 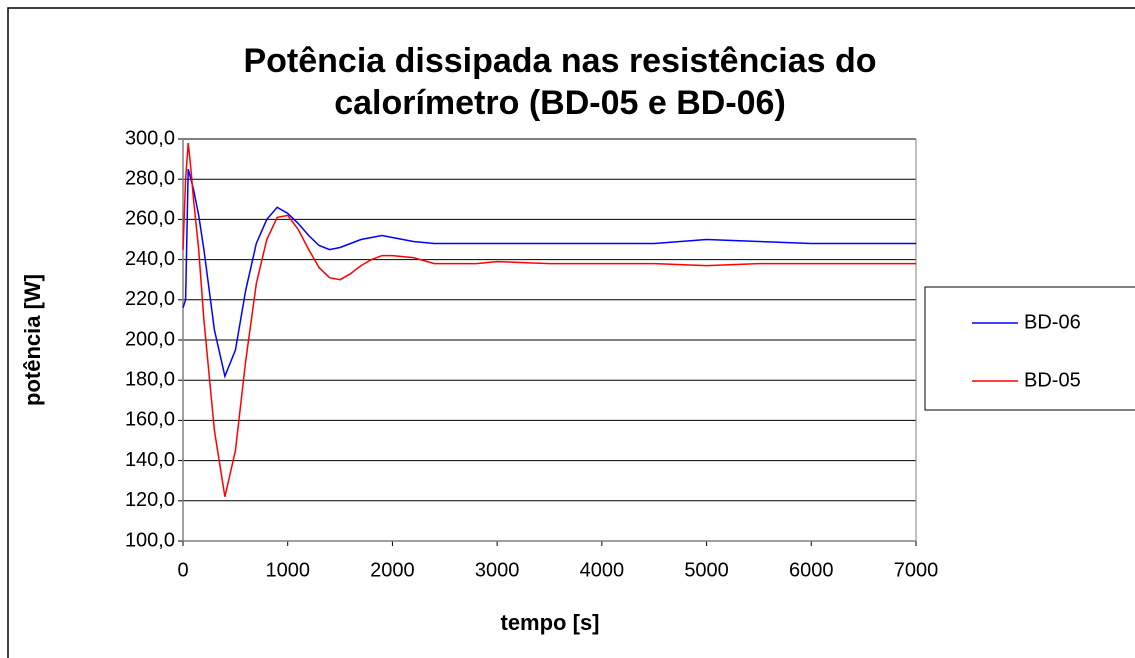 I want to click on y-tick-label: 220,0, so click(x=150, y=299).